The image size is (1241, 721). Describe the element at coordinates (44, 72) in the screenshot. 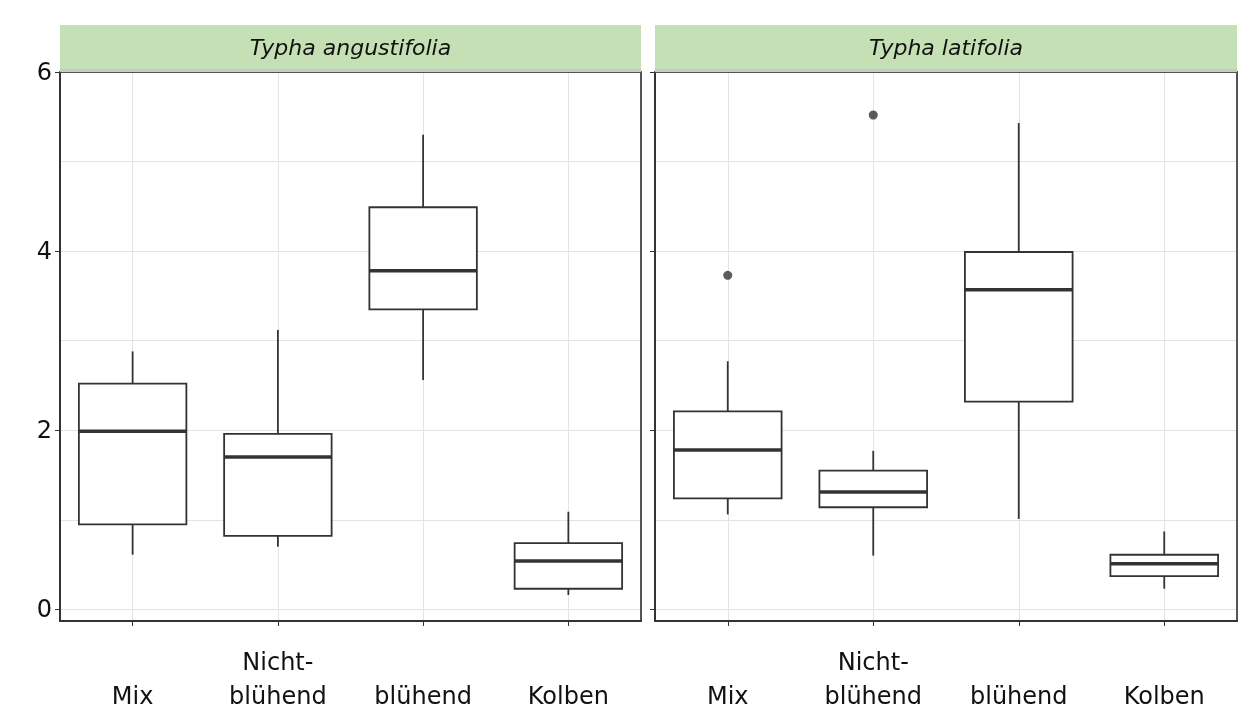

I see `y-tick-label: 6` at that location.